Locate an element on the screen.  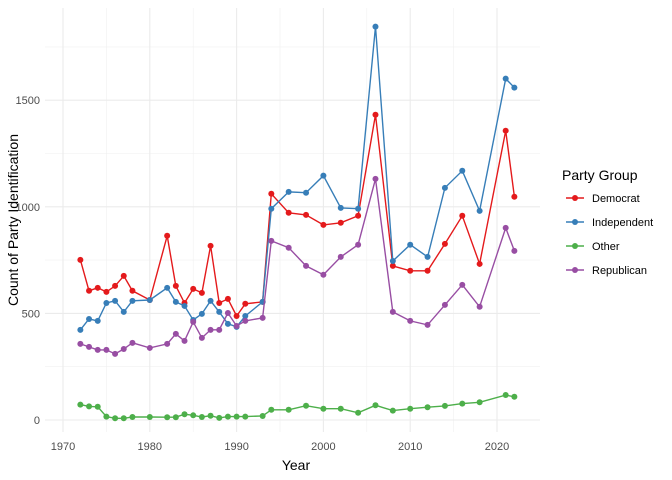
legend-label-other: Other is located at coordinates (606, 247).